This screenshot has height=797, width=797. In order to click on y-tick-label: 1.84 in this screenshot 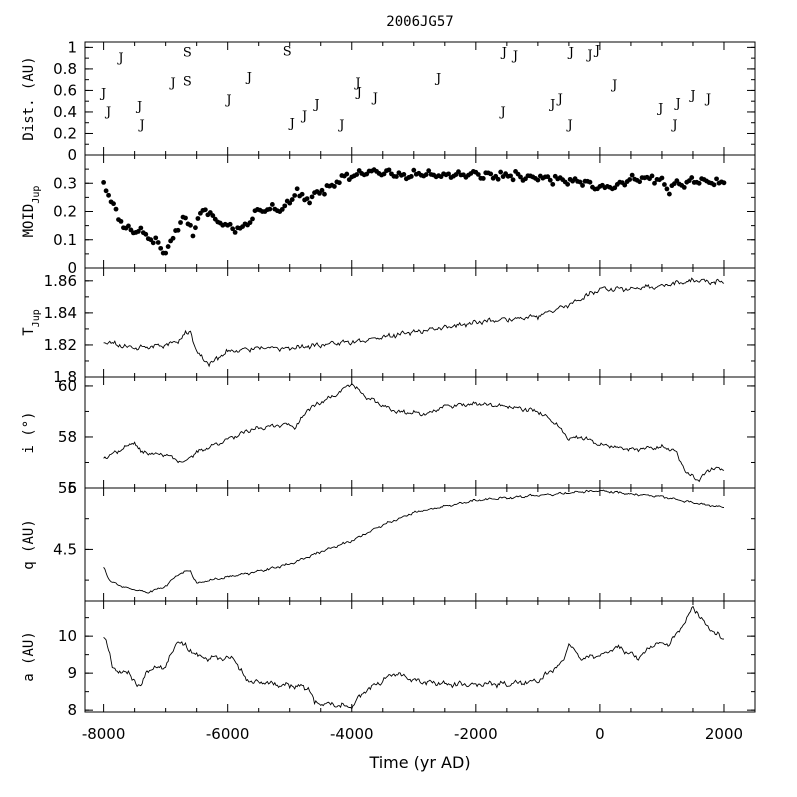, I will do `click(60, 313)`.